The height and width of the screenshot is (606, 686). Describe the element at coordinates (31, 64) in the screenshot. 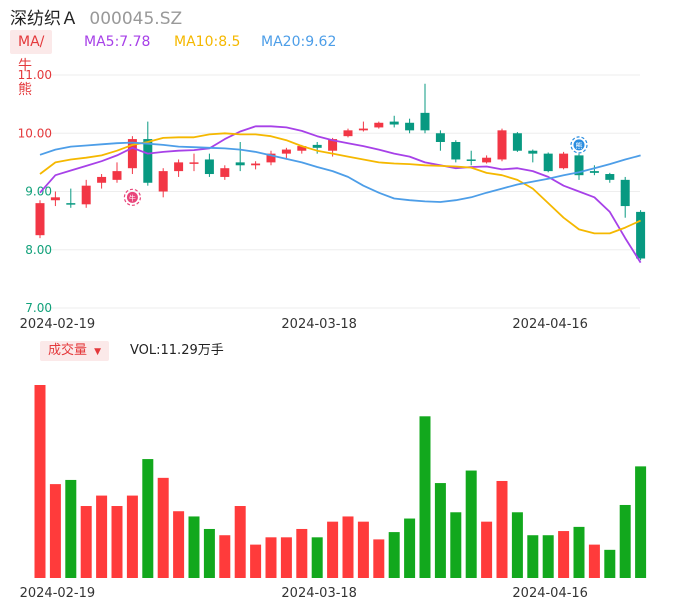

I see `ma-toggle-button: MA/牛熊` at that location.